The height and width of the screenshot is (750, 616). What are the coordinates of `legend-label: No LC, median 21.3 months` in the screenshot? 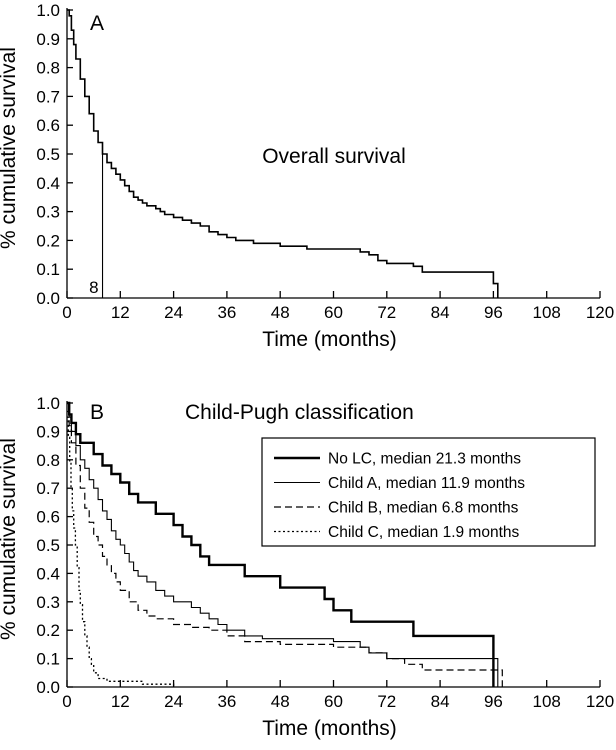 It's located at (424, 459).